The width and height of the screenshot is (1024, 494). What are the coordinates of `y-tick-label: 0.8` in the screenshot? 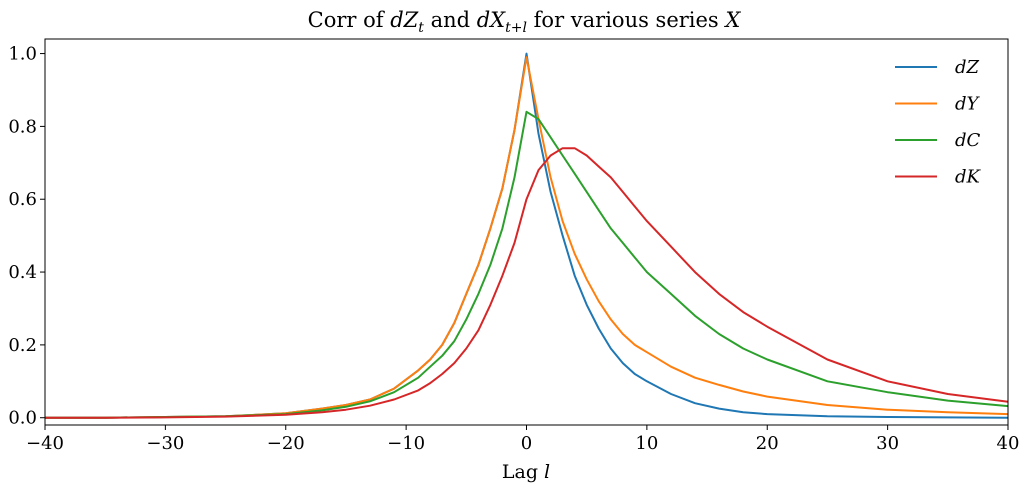 It's located at (22, 126).